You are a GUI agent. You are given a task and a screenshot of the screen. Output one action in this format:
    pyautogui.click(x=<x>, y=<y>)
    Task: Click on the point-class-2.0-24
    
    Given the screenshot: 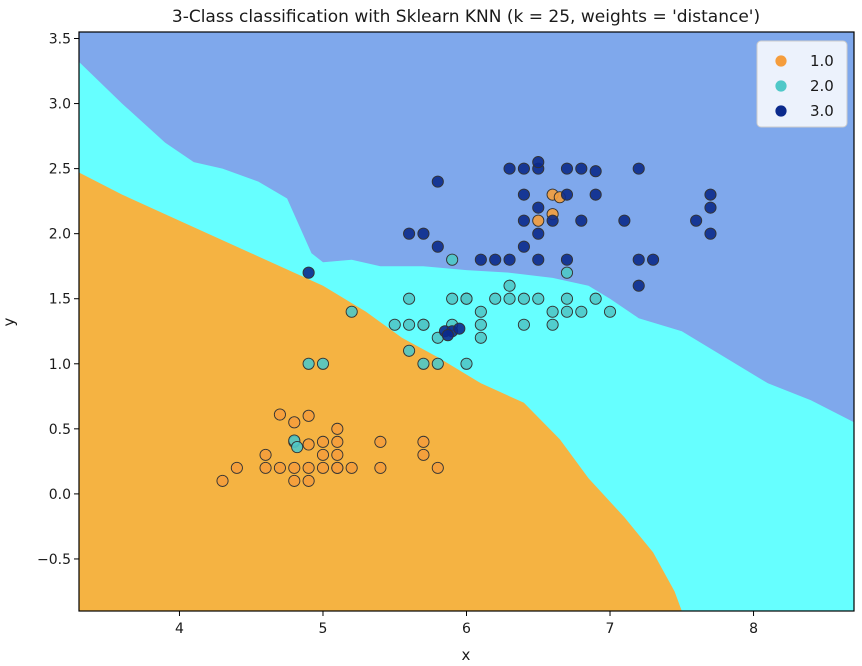 What is the action you would take?
    pyautogui.click(x=523, y=324)
    